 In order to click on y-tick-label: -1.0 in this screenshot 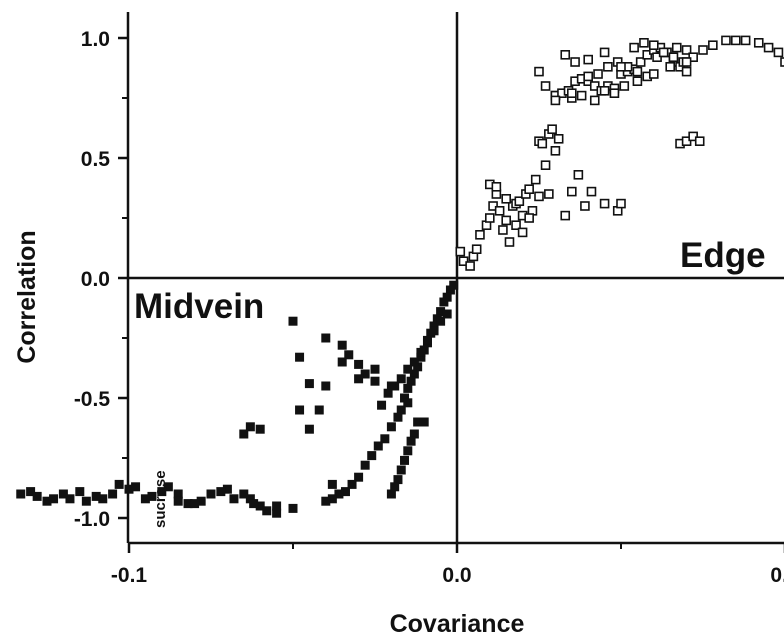, I will do `click(92, 519)`.